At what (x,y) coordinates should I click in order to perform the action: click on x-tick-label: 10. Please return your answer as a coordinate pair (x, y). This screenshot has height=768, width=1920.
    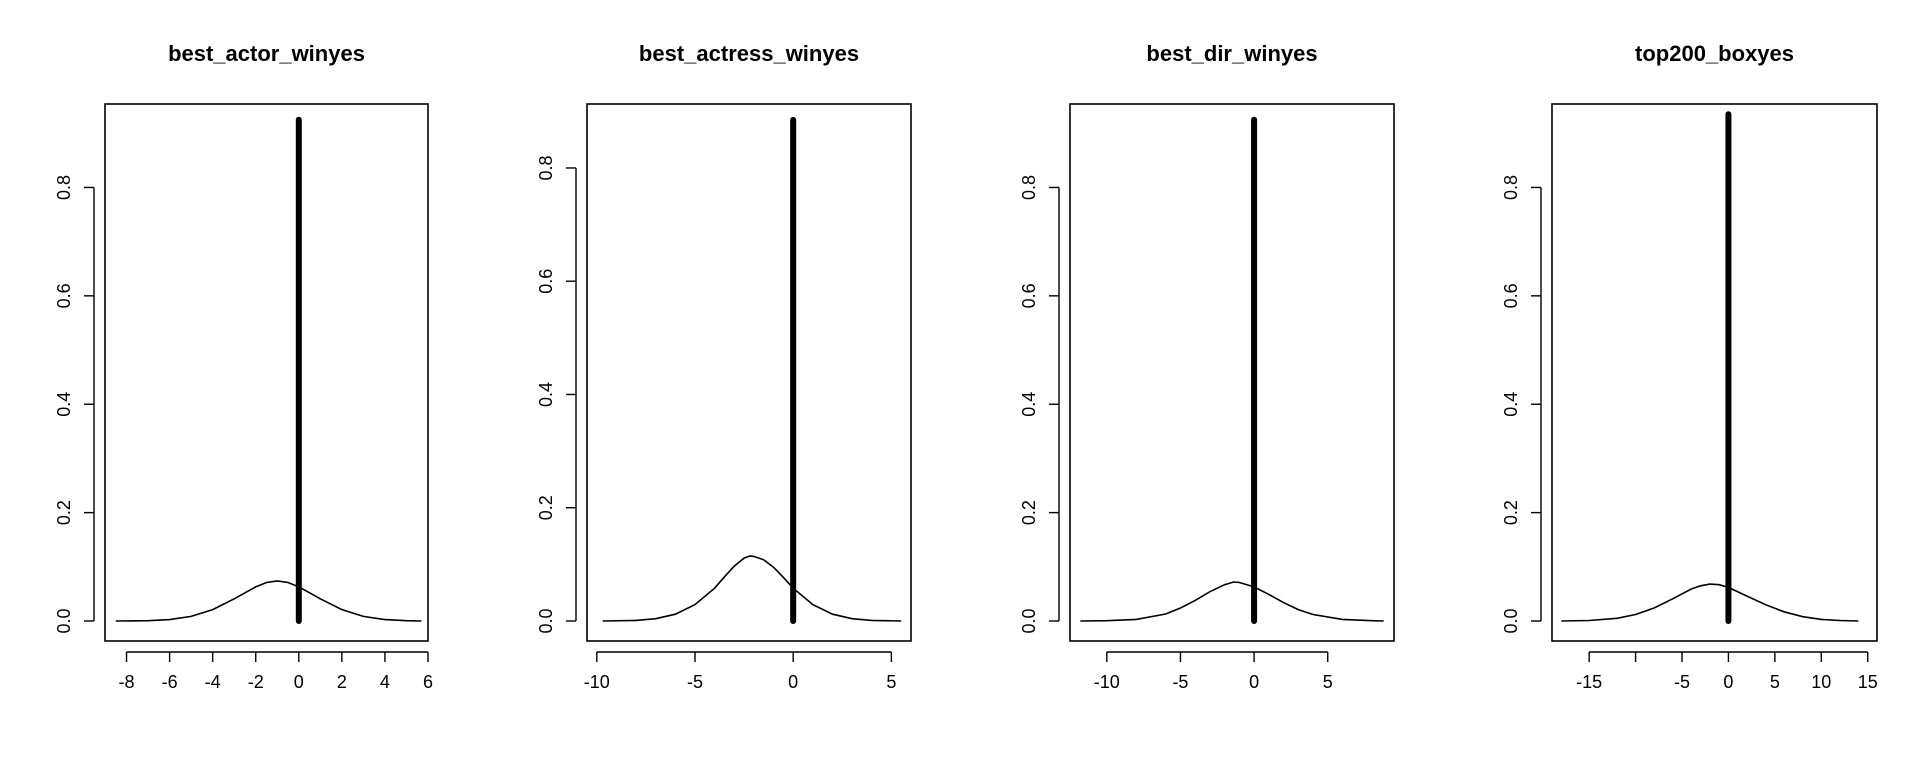
    Looking at the image, I should click on (1821, 682).